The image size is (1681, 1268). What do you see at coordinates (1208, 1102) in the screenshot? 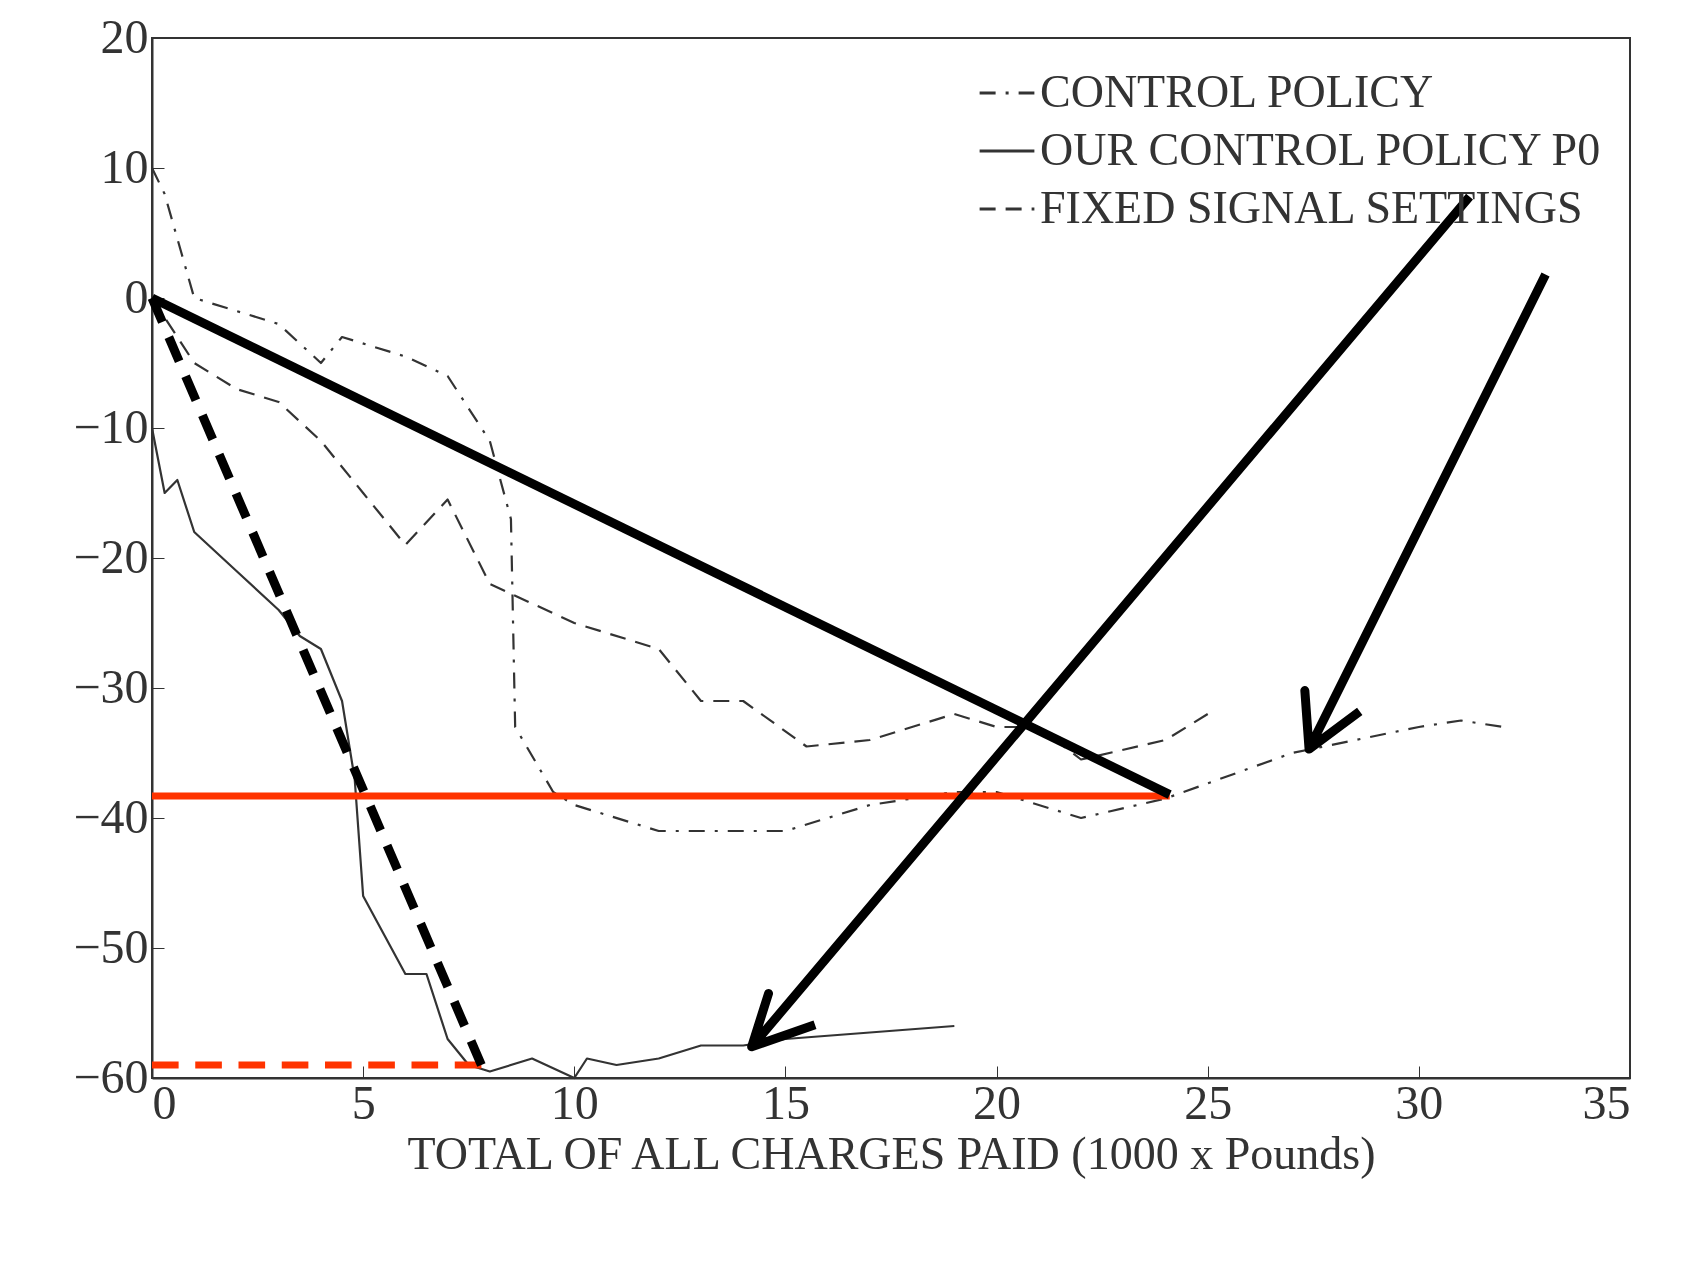
I see `x-tick-label: 25` at bounding box center [1208, 1102].